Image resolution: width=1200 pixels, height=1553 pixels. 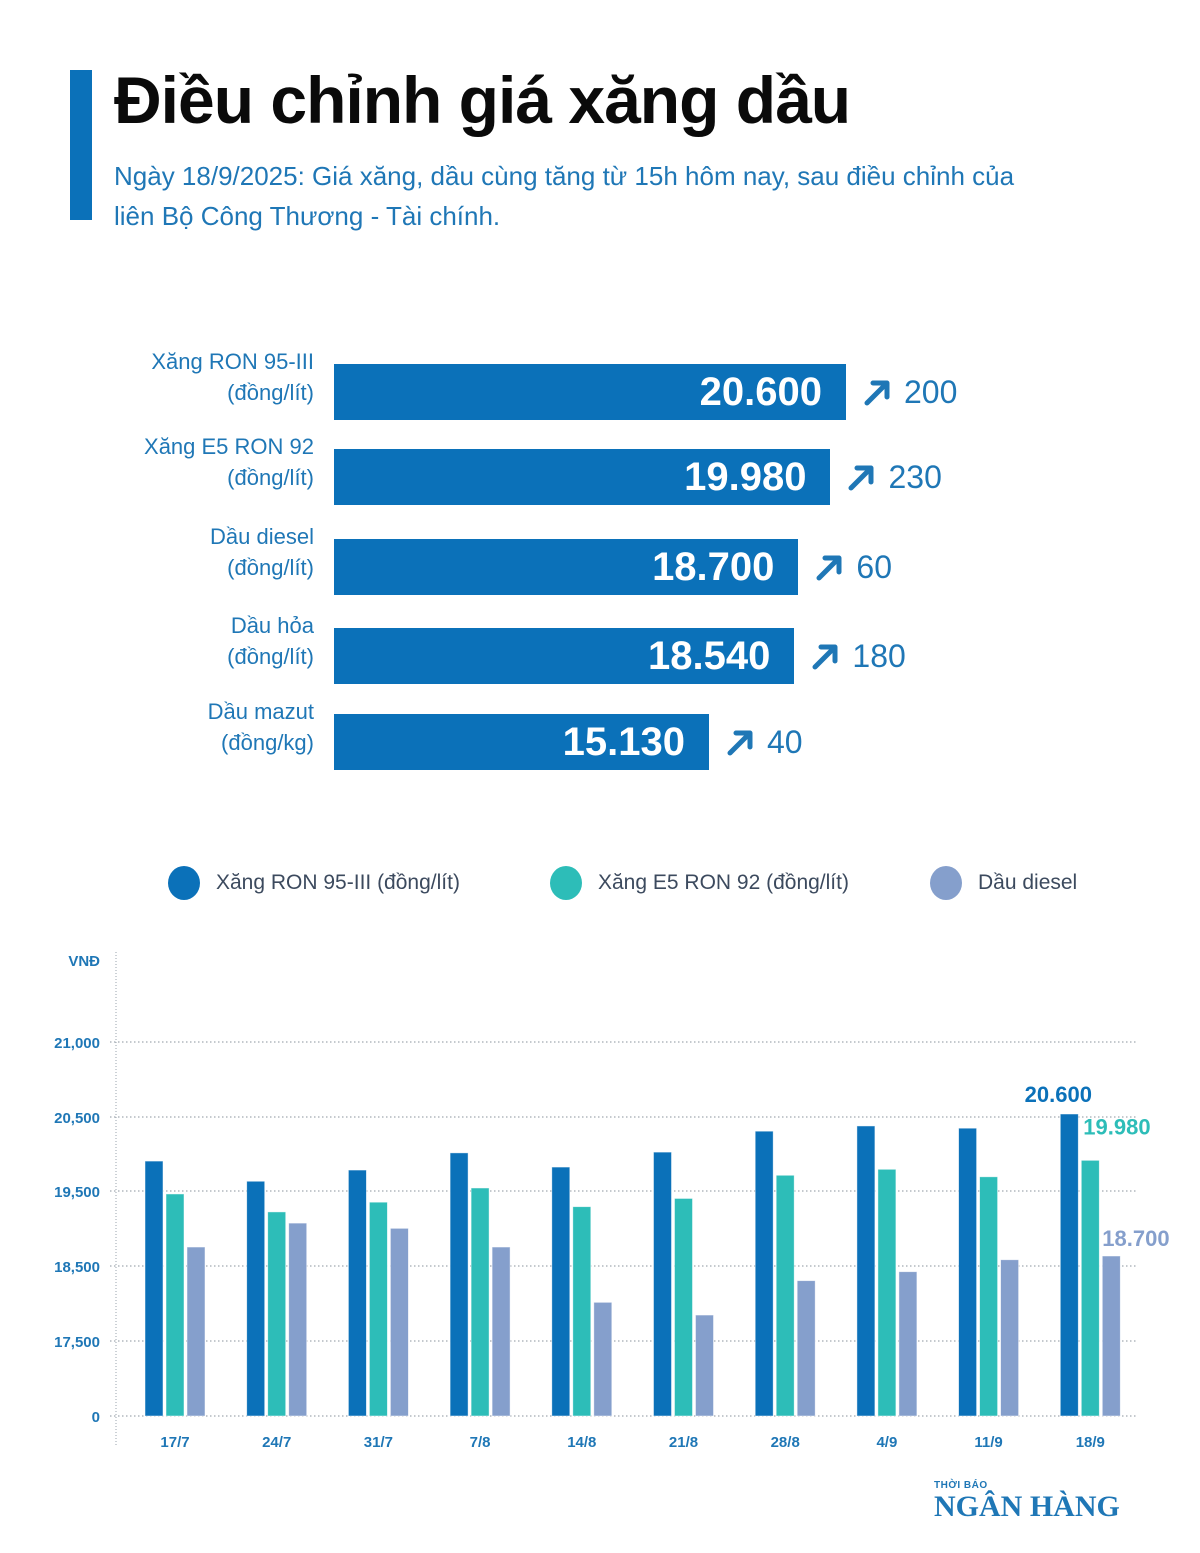 I want to click on price-row: Xăng RON 95-III (đồng/lít) 20.600 200, so click(x=600, y=384).